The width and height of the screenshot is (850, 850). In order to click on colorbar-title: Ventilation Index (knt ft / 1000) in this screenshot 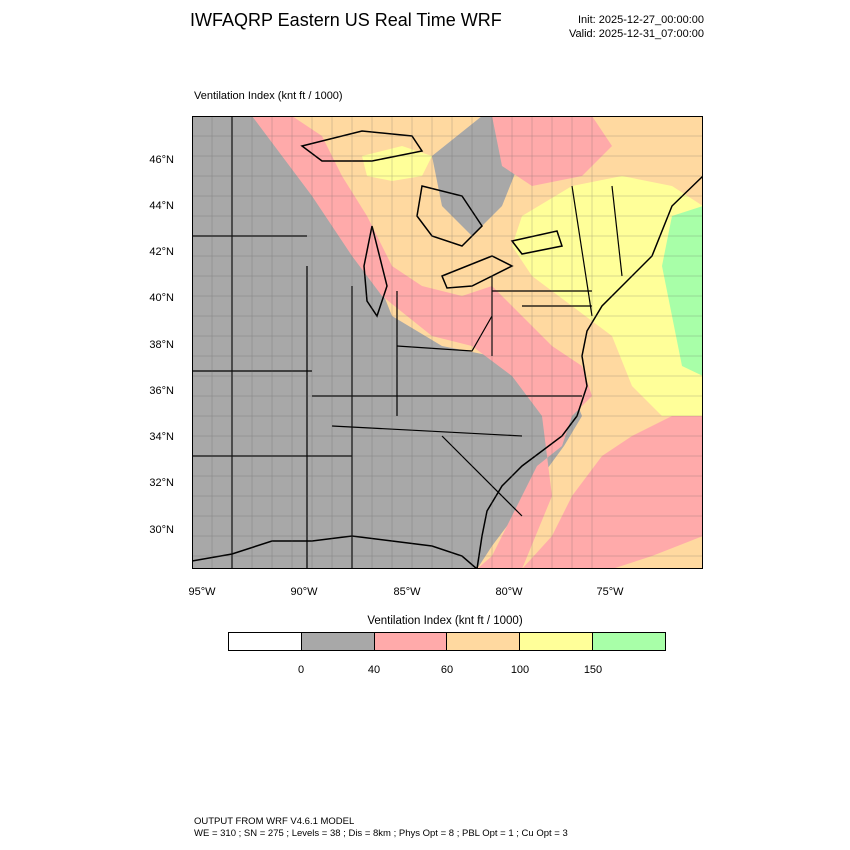, I will do `click(445, 621)`.